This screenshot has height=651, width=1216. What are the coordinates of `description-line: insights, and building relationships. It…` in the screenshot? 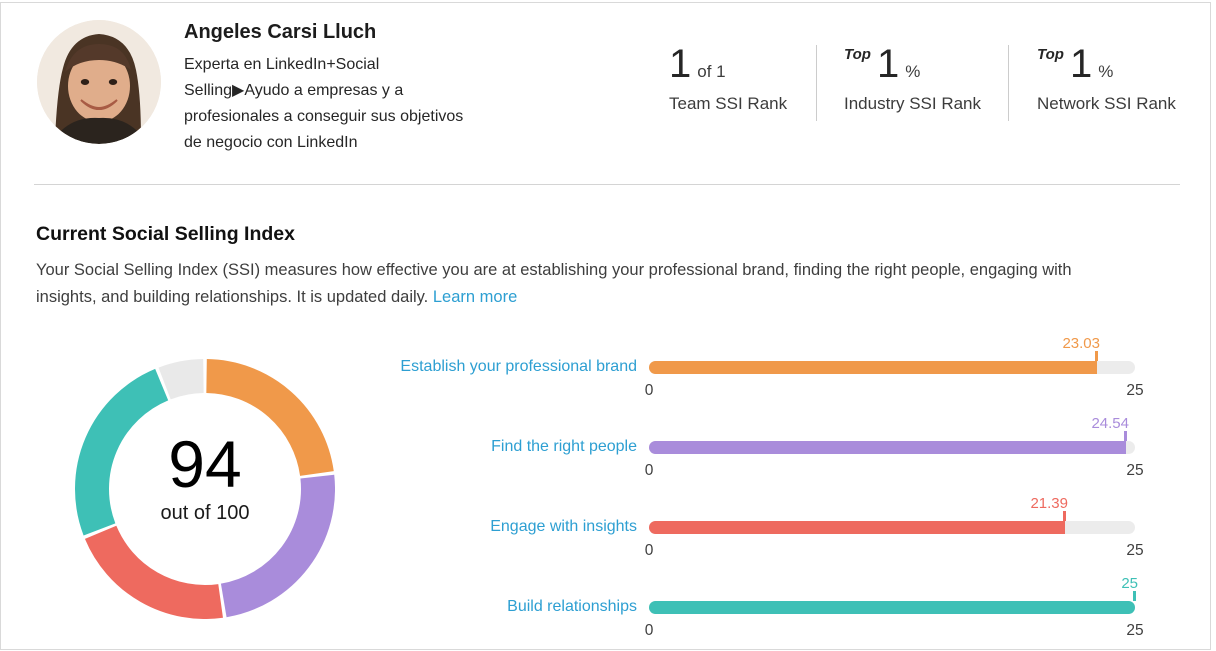 It's located at (232, 297).